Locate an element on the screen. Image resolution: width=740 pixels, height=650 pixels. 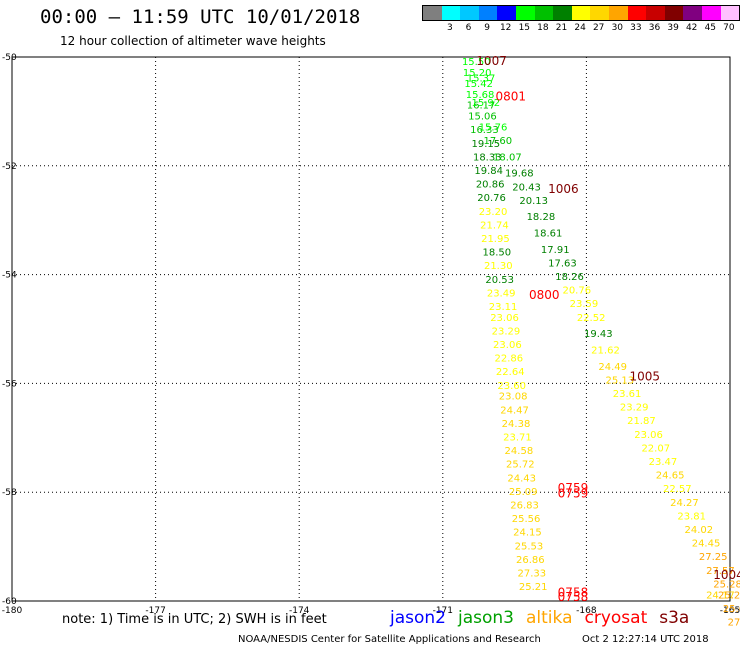
wave-height-label: 27.33 is located at coordinates (531, 574).